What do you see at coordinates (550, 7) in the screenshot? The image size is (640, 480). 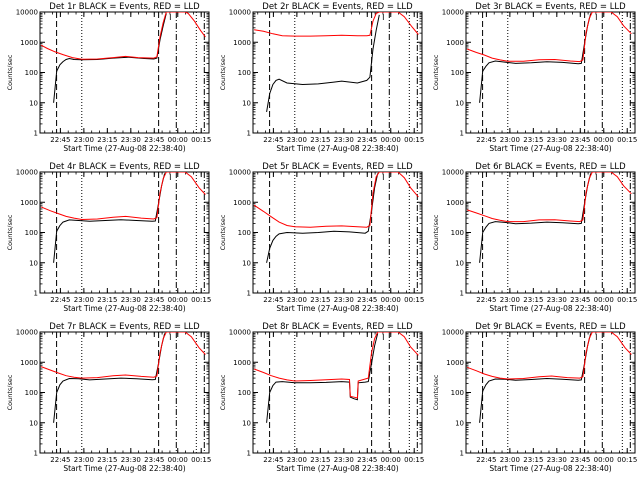 I see `panel-title: Det 3r BLACK = Events, RED = LLD` at bounding box center [550, 7].